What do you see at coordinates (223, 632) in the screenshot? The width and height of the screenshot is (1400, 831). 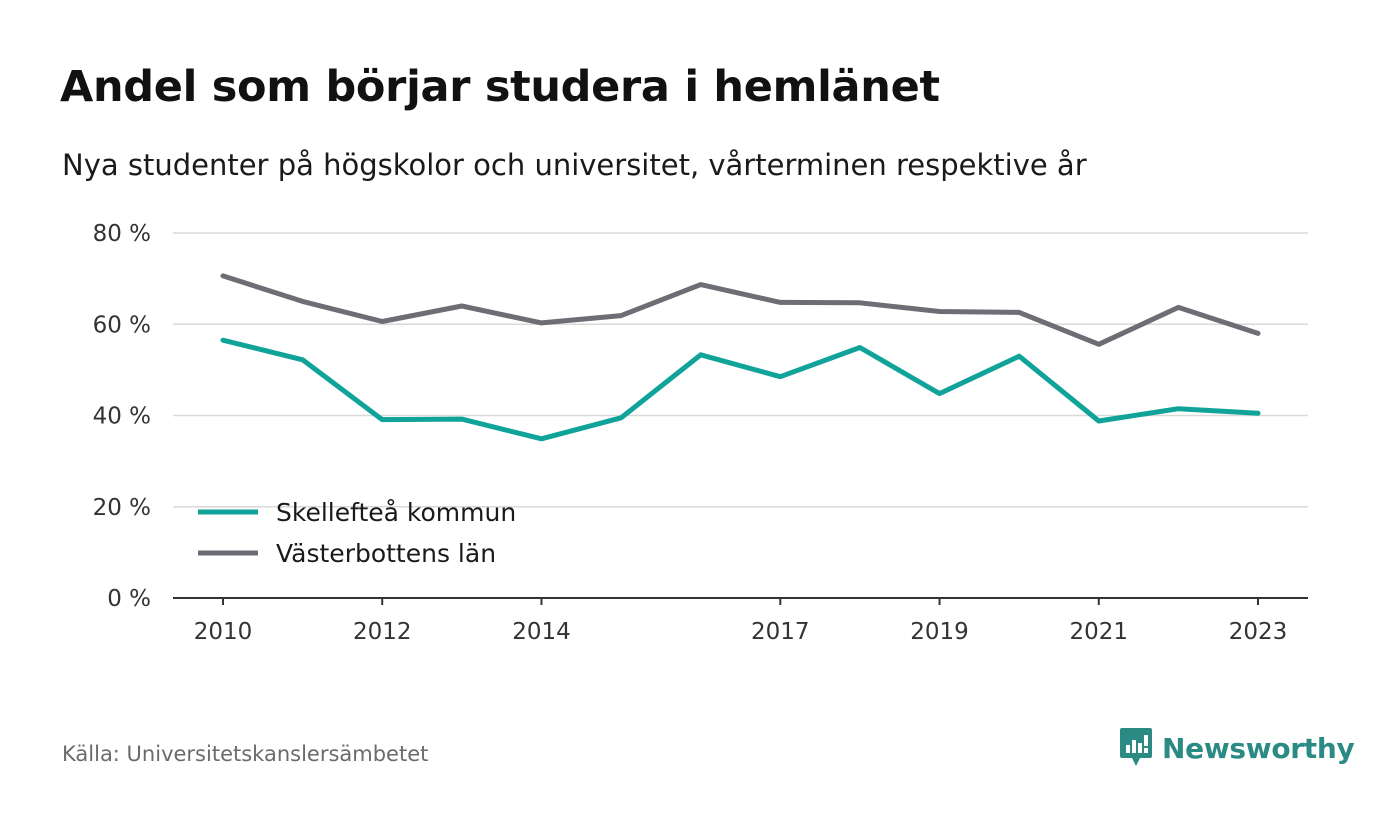 I see `x-tick-label: 2010` at bounding box center [223, 632].